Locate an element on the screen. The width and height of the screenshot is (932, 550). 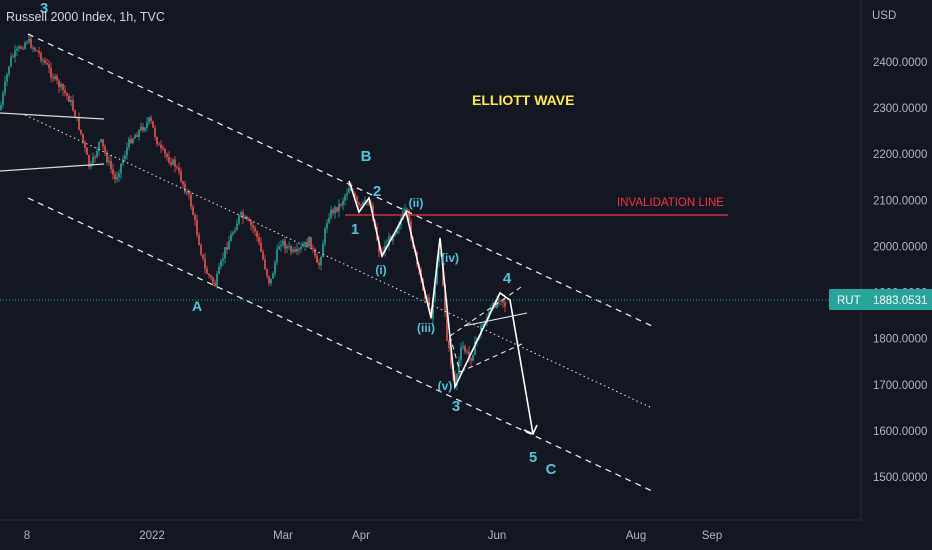
time-axis: 8 2022 Mar Apr Jun Aug Sep is located at coordinates (373, 536).